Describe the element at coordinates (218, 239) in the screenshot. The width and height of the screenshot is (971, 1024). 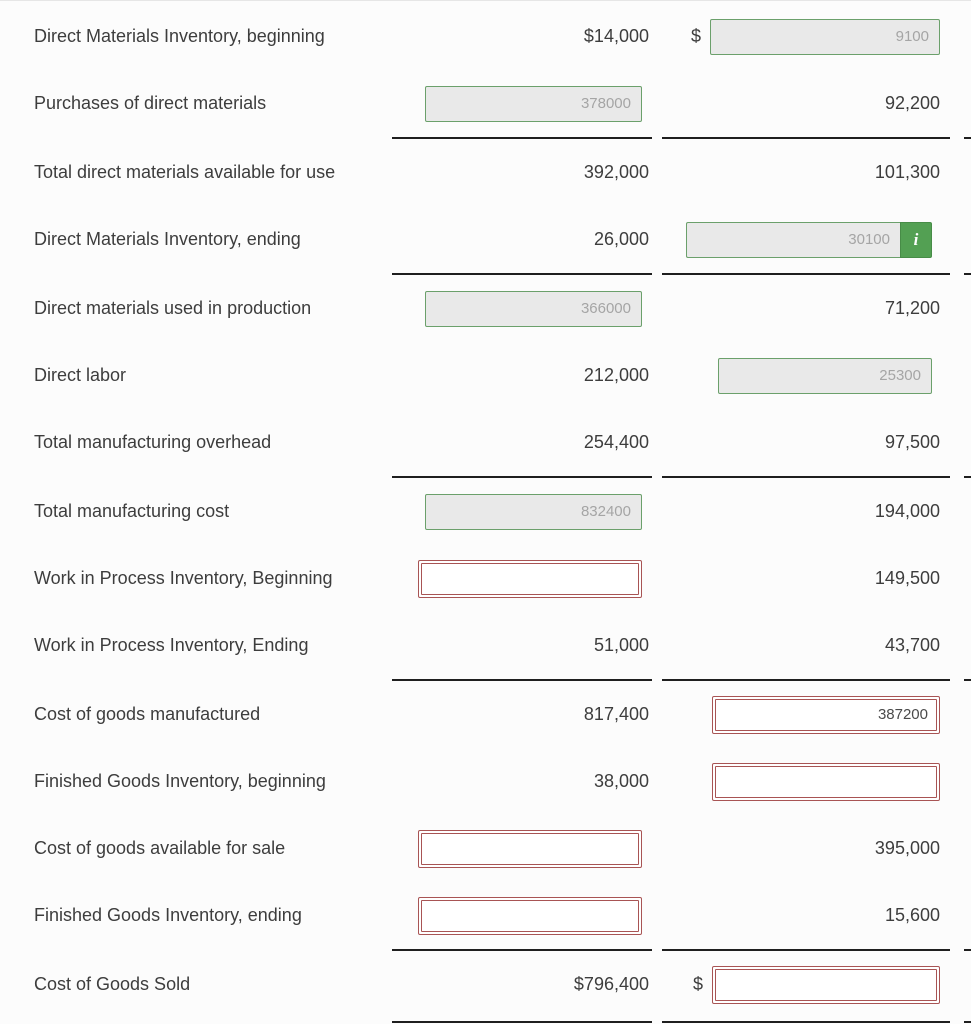
I see `row-label-cell: Direct Materials Inventory, ending` at that location.